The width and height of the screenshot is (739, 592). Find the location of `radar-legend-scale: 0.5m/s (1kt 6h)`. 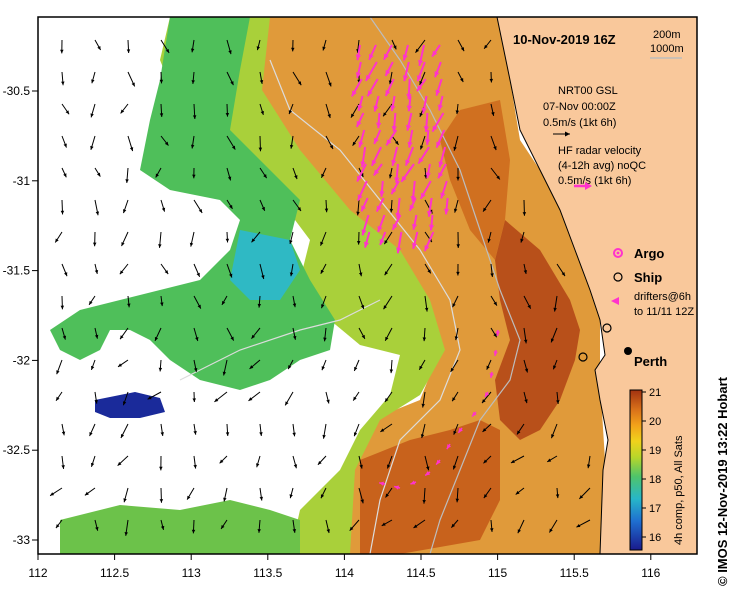

radar-legend-scale: 0.5m/s (1kt 6h) is located at coordinates (594, 181).